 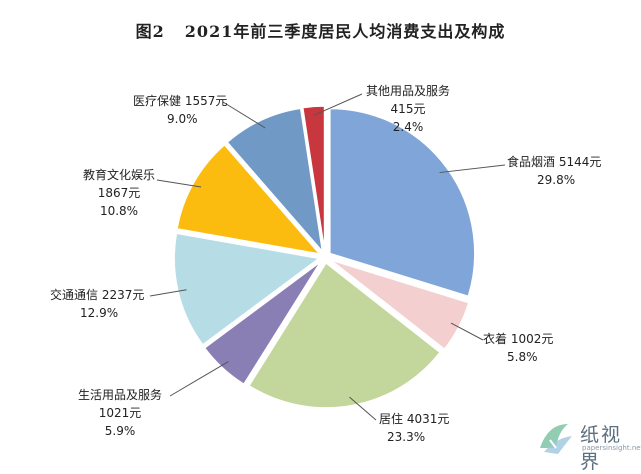 I want to click on slice-name: 其他用品及服务, so click(x=408, y=91).